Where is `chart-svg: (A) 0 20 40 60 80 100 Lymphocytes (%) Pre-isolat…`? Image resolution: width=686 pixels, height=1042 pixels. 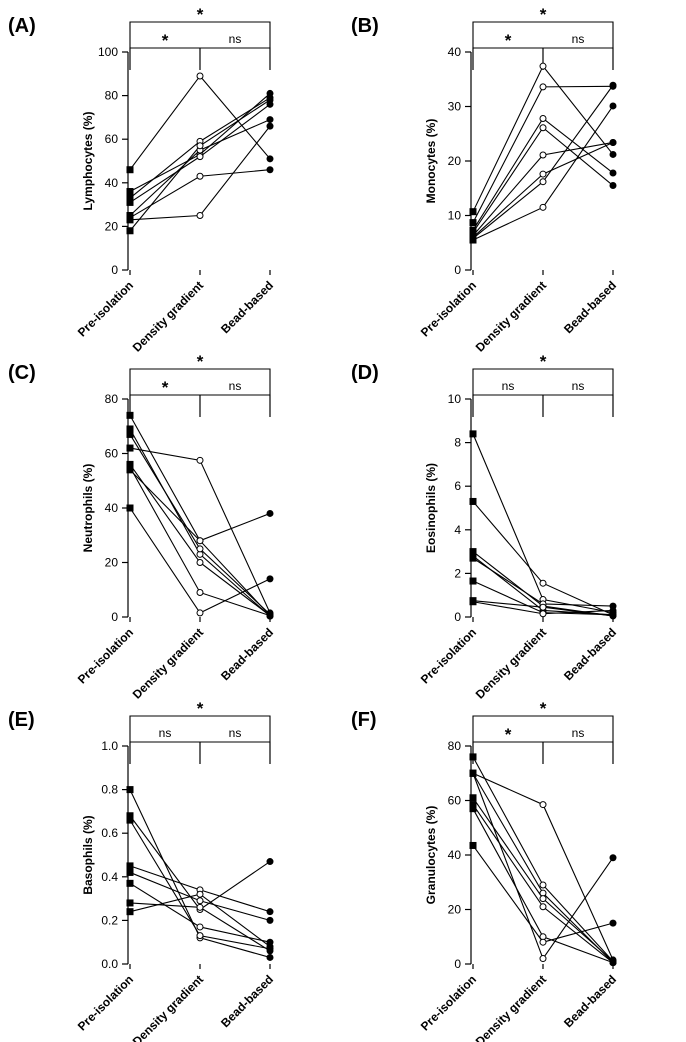 chart-svg: (A) 0 20 40 60 80 100 Lymphocytes (%) Pre-isolat… is located at coordinates (142, 180).